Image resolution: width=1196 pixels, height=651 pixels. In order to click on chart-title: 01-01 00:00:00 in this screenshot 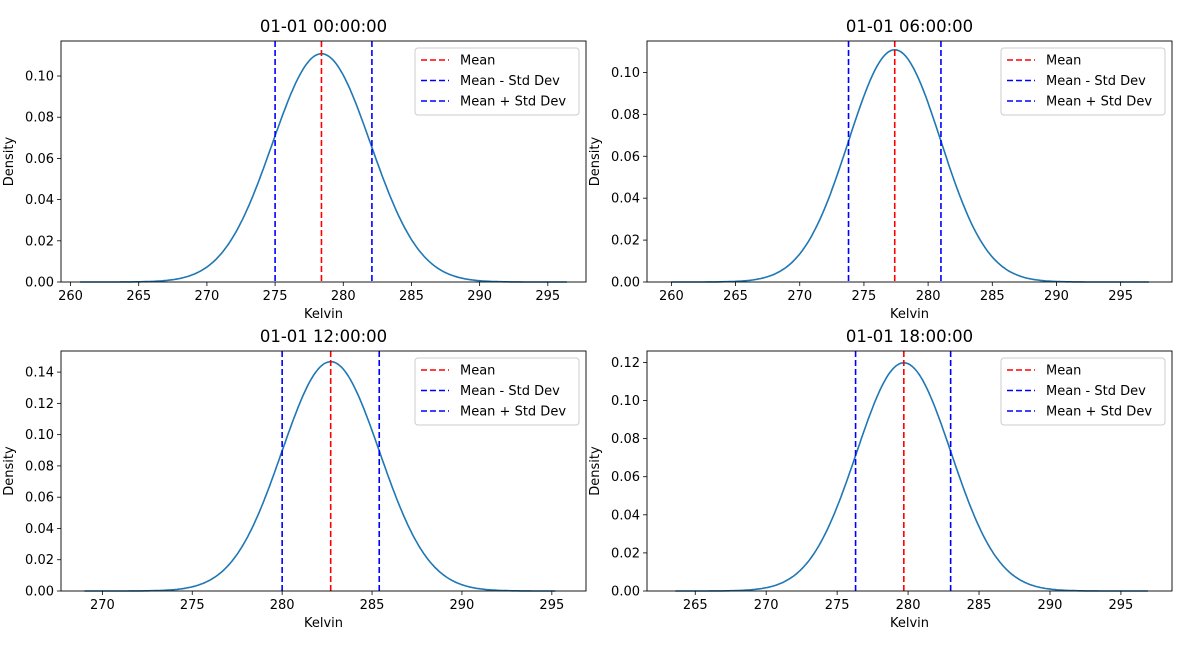, I will do `click(323, 26)`.